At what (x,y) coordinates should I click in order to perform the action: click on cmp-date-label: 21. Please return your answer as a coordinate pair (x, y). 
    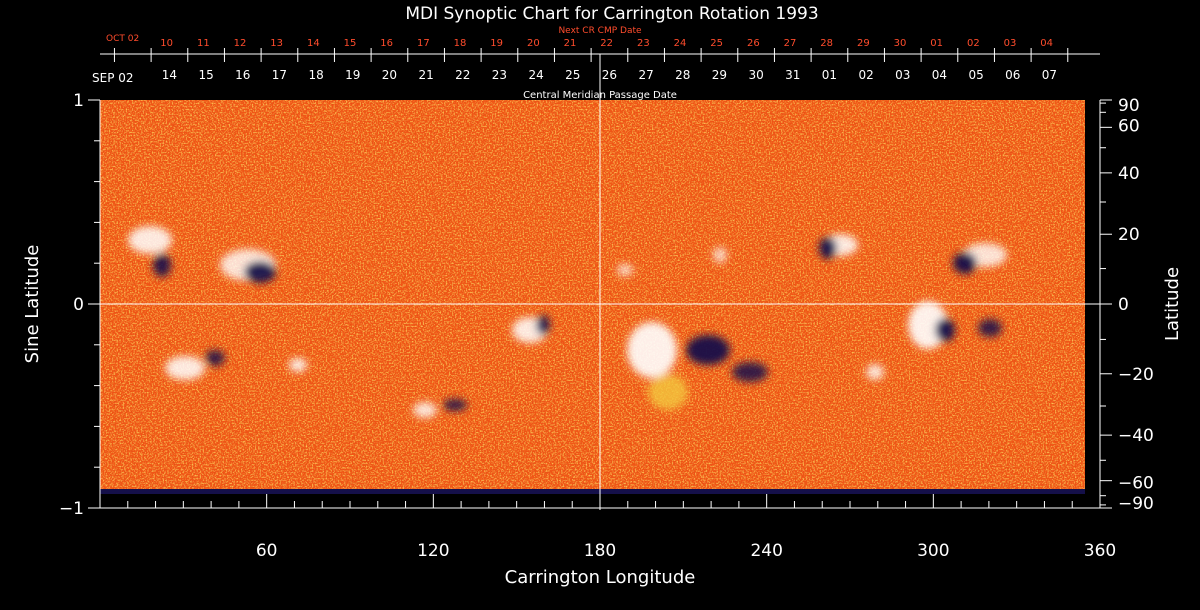
    Looking at the image, I should click on (425, 75).